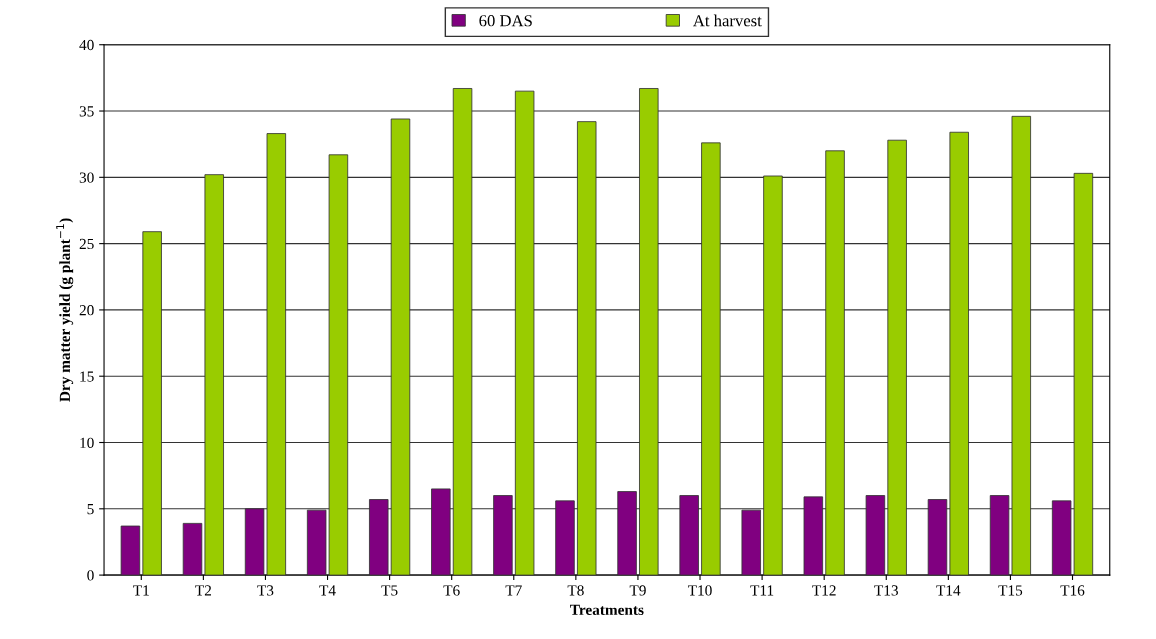 This screenshot has width=1156, height=639. Describe the element at coordinates (265, 590) in the screenshot. I see `x-tick-label: T3` at that location.